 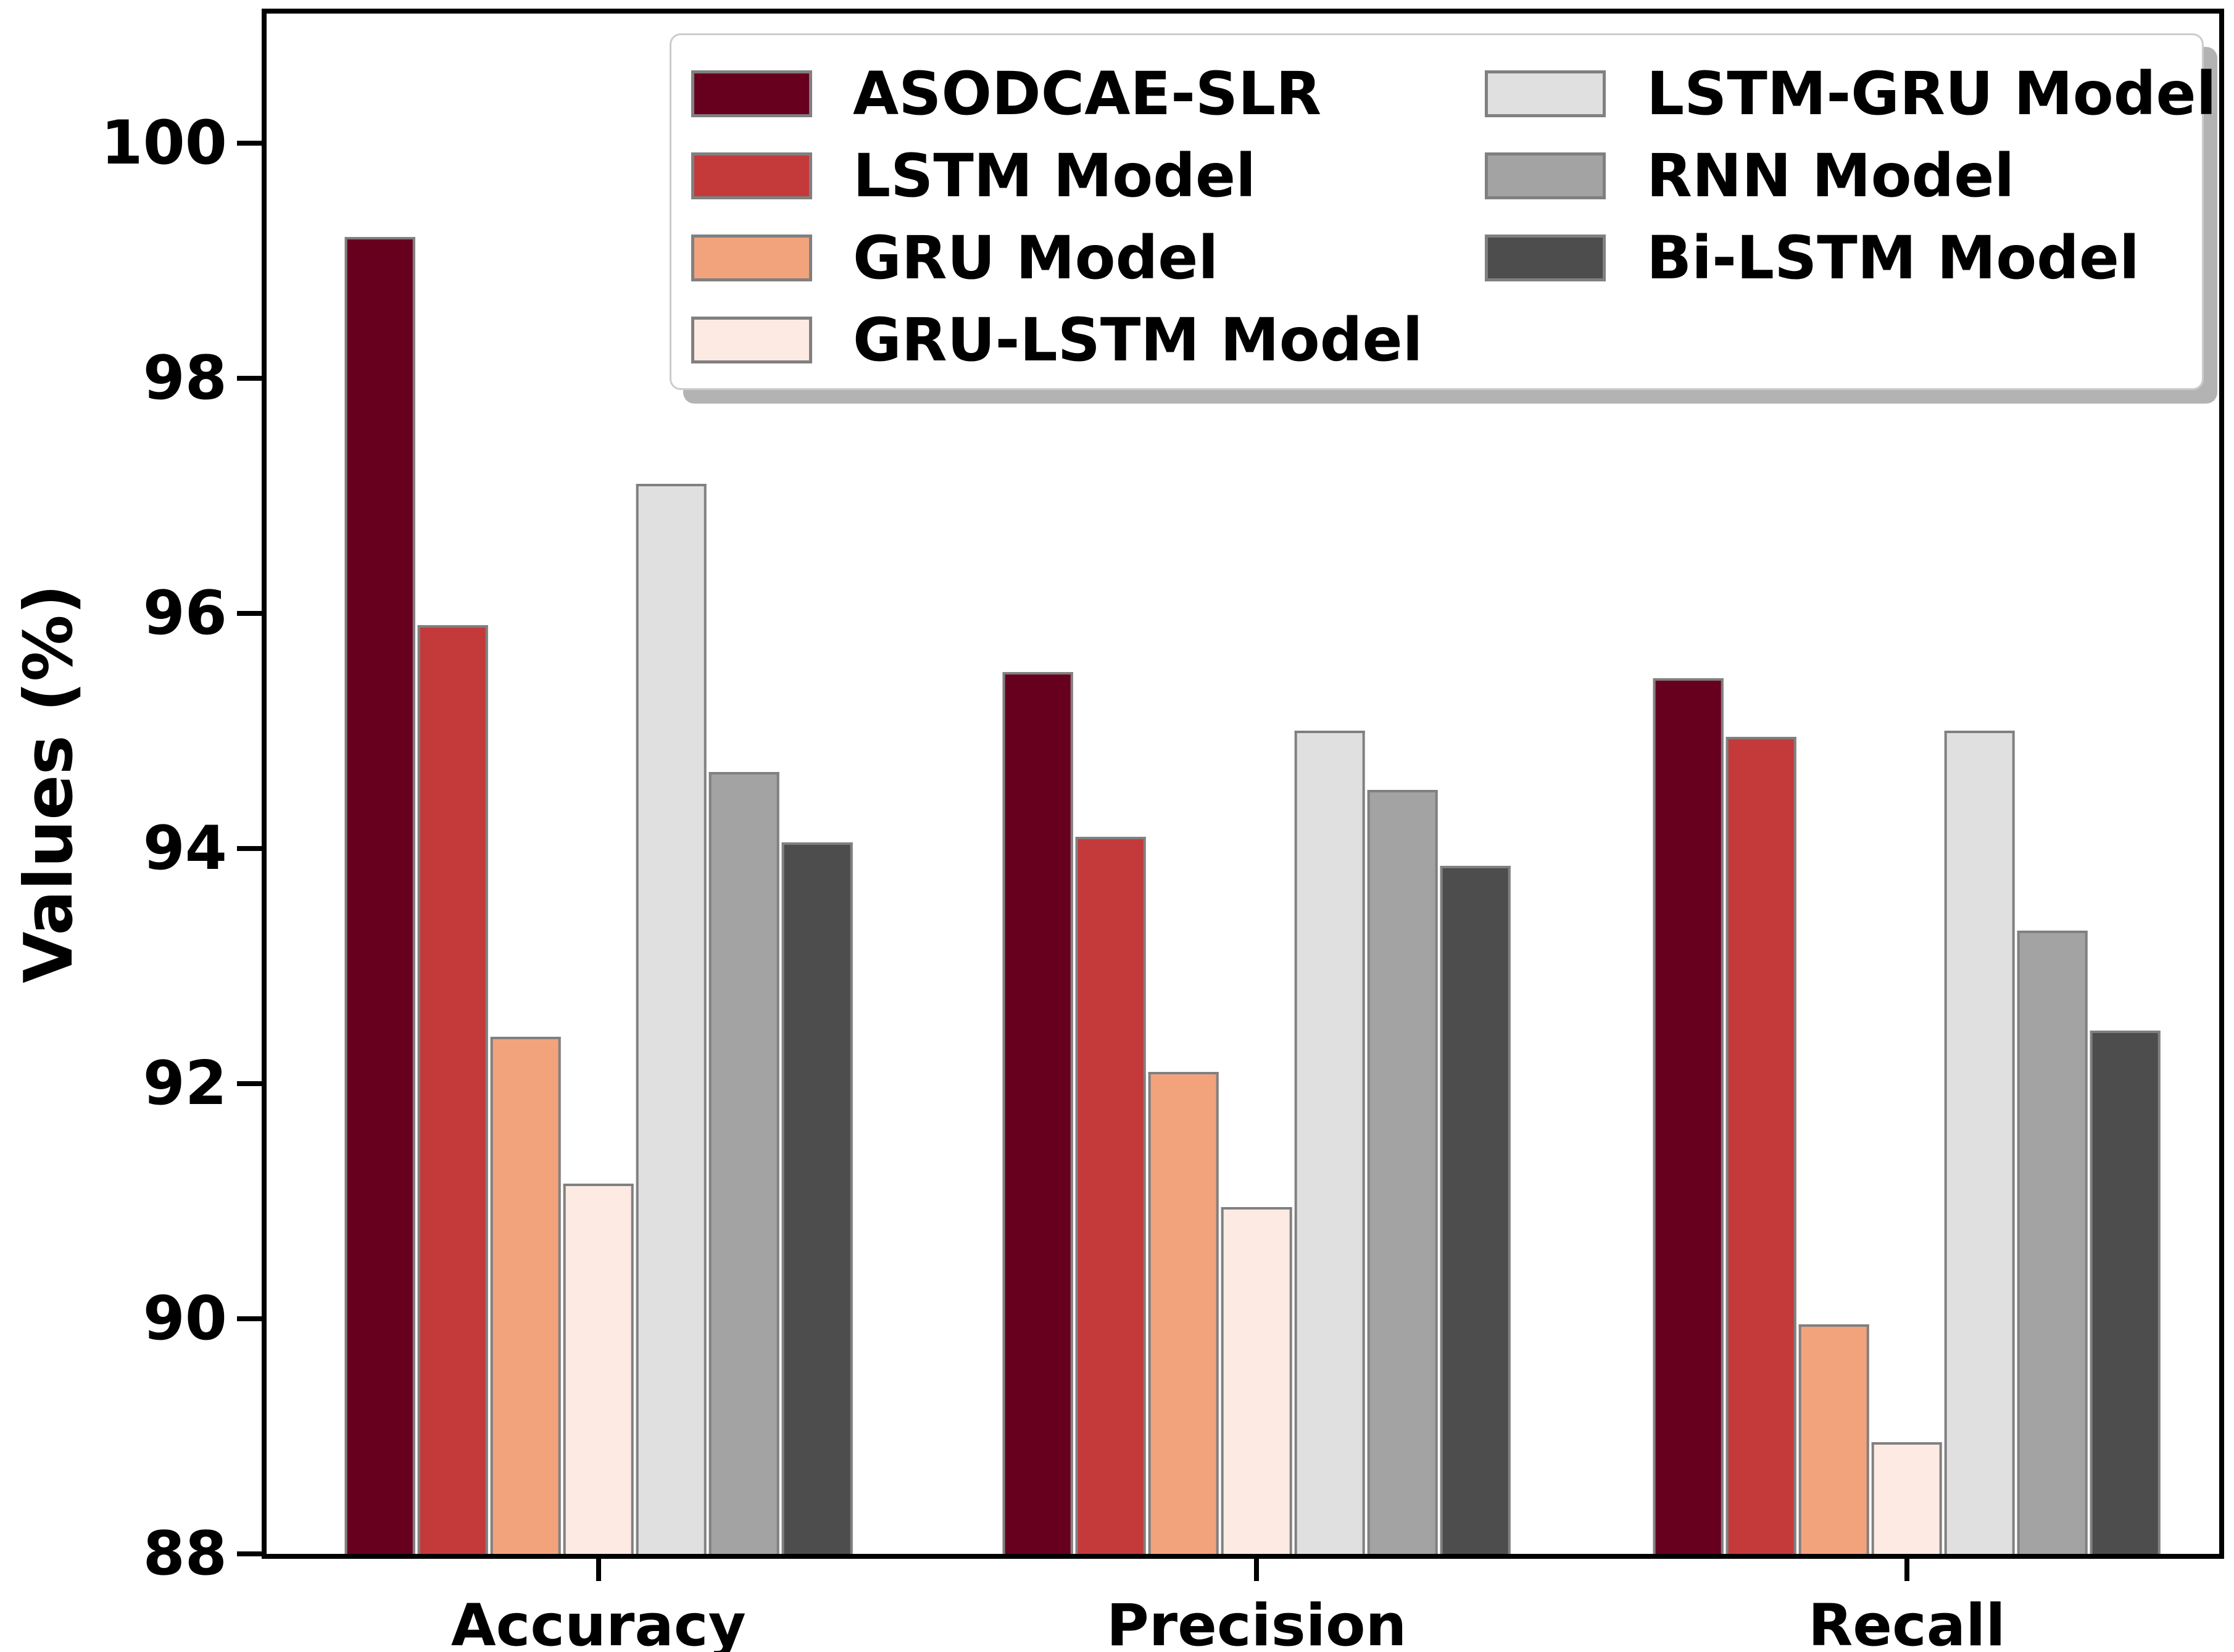 What do you see at coordinates (1545, 175) in the screenshot?
I see `legend-swatch-rnn-model` at bounding box center [1545, 175].